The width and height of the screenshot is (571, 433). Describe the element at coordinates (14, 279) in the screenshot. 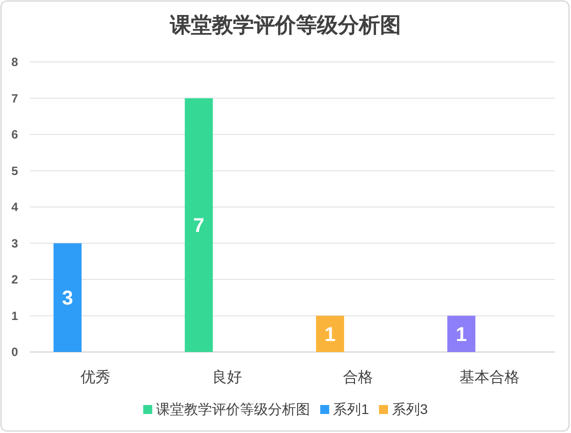

I see `y-tick-label: 2` at that location.